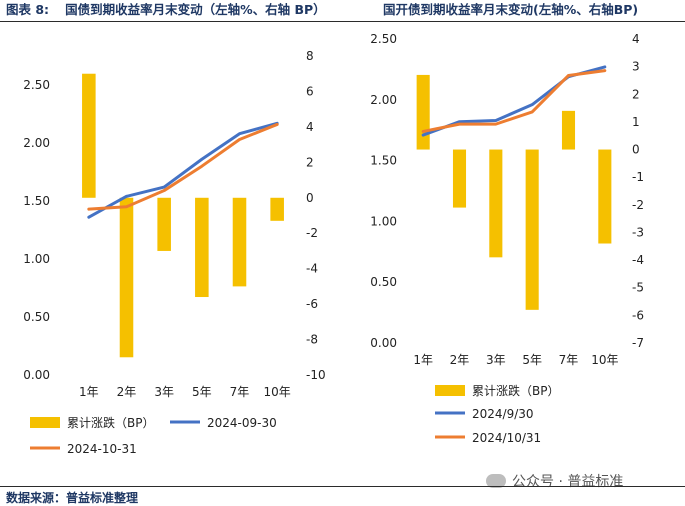  Describe the element at coordinates (638, 343) in the screenshot. I see `right-axis-tick-label: -7` at that location.